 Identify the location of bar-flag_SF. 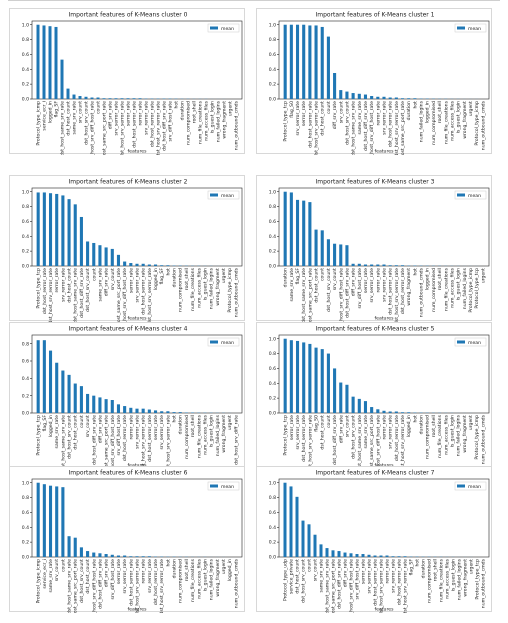
(56, 63).